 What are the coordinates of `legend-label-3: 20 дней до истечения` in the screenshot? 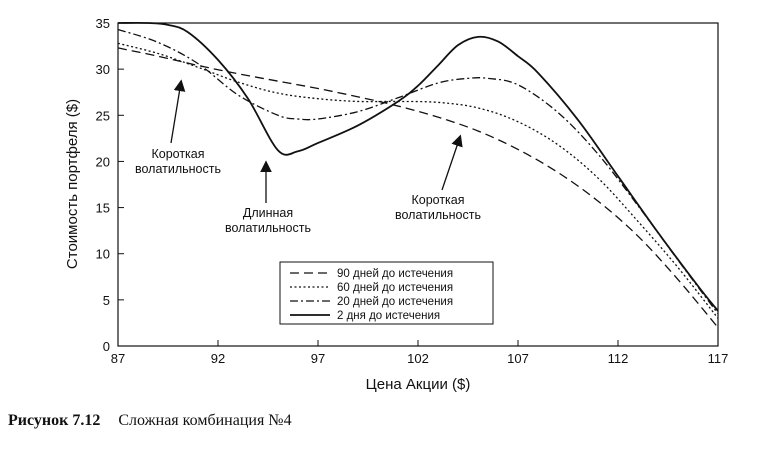 It's located at (395, 302).